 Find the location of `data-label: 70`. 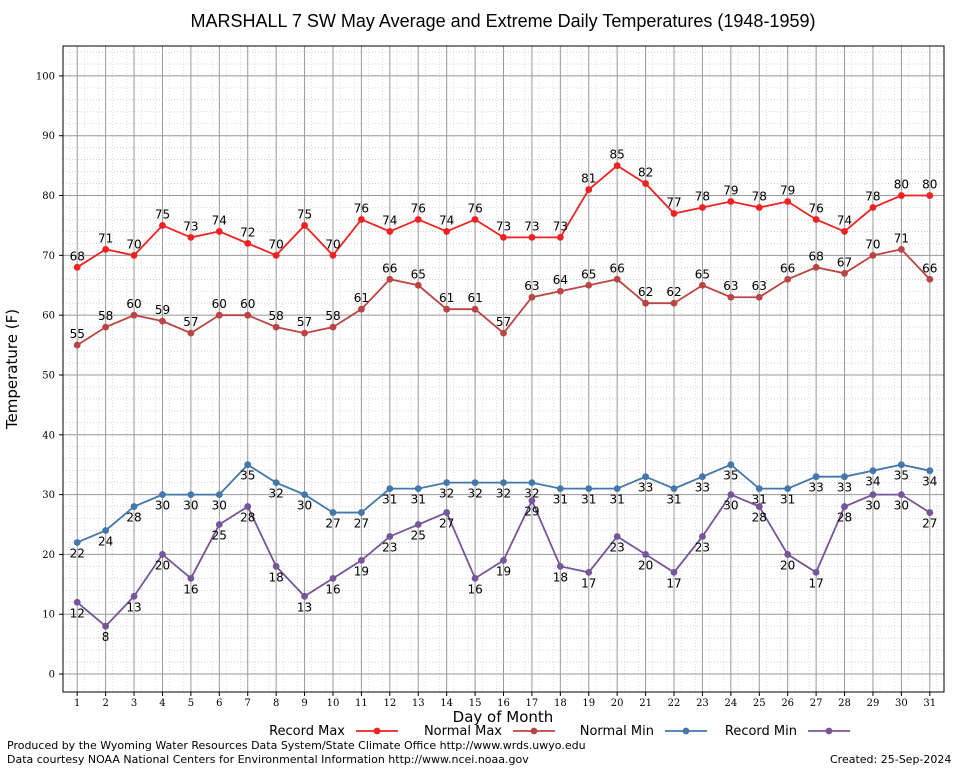

data-label: 70 is located at coordinates (276, 244).